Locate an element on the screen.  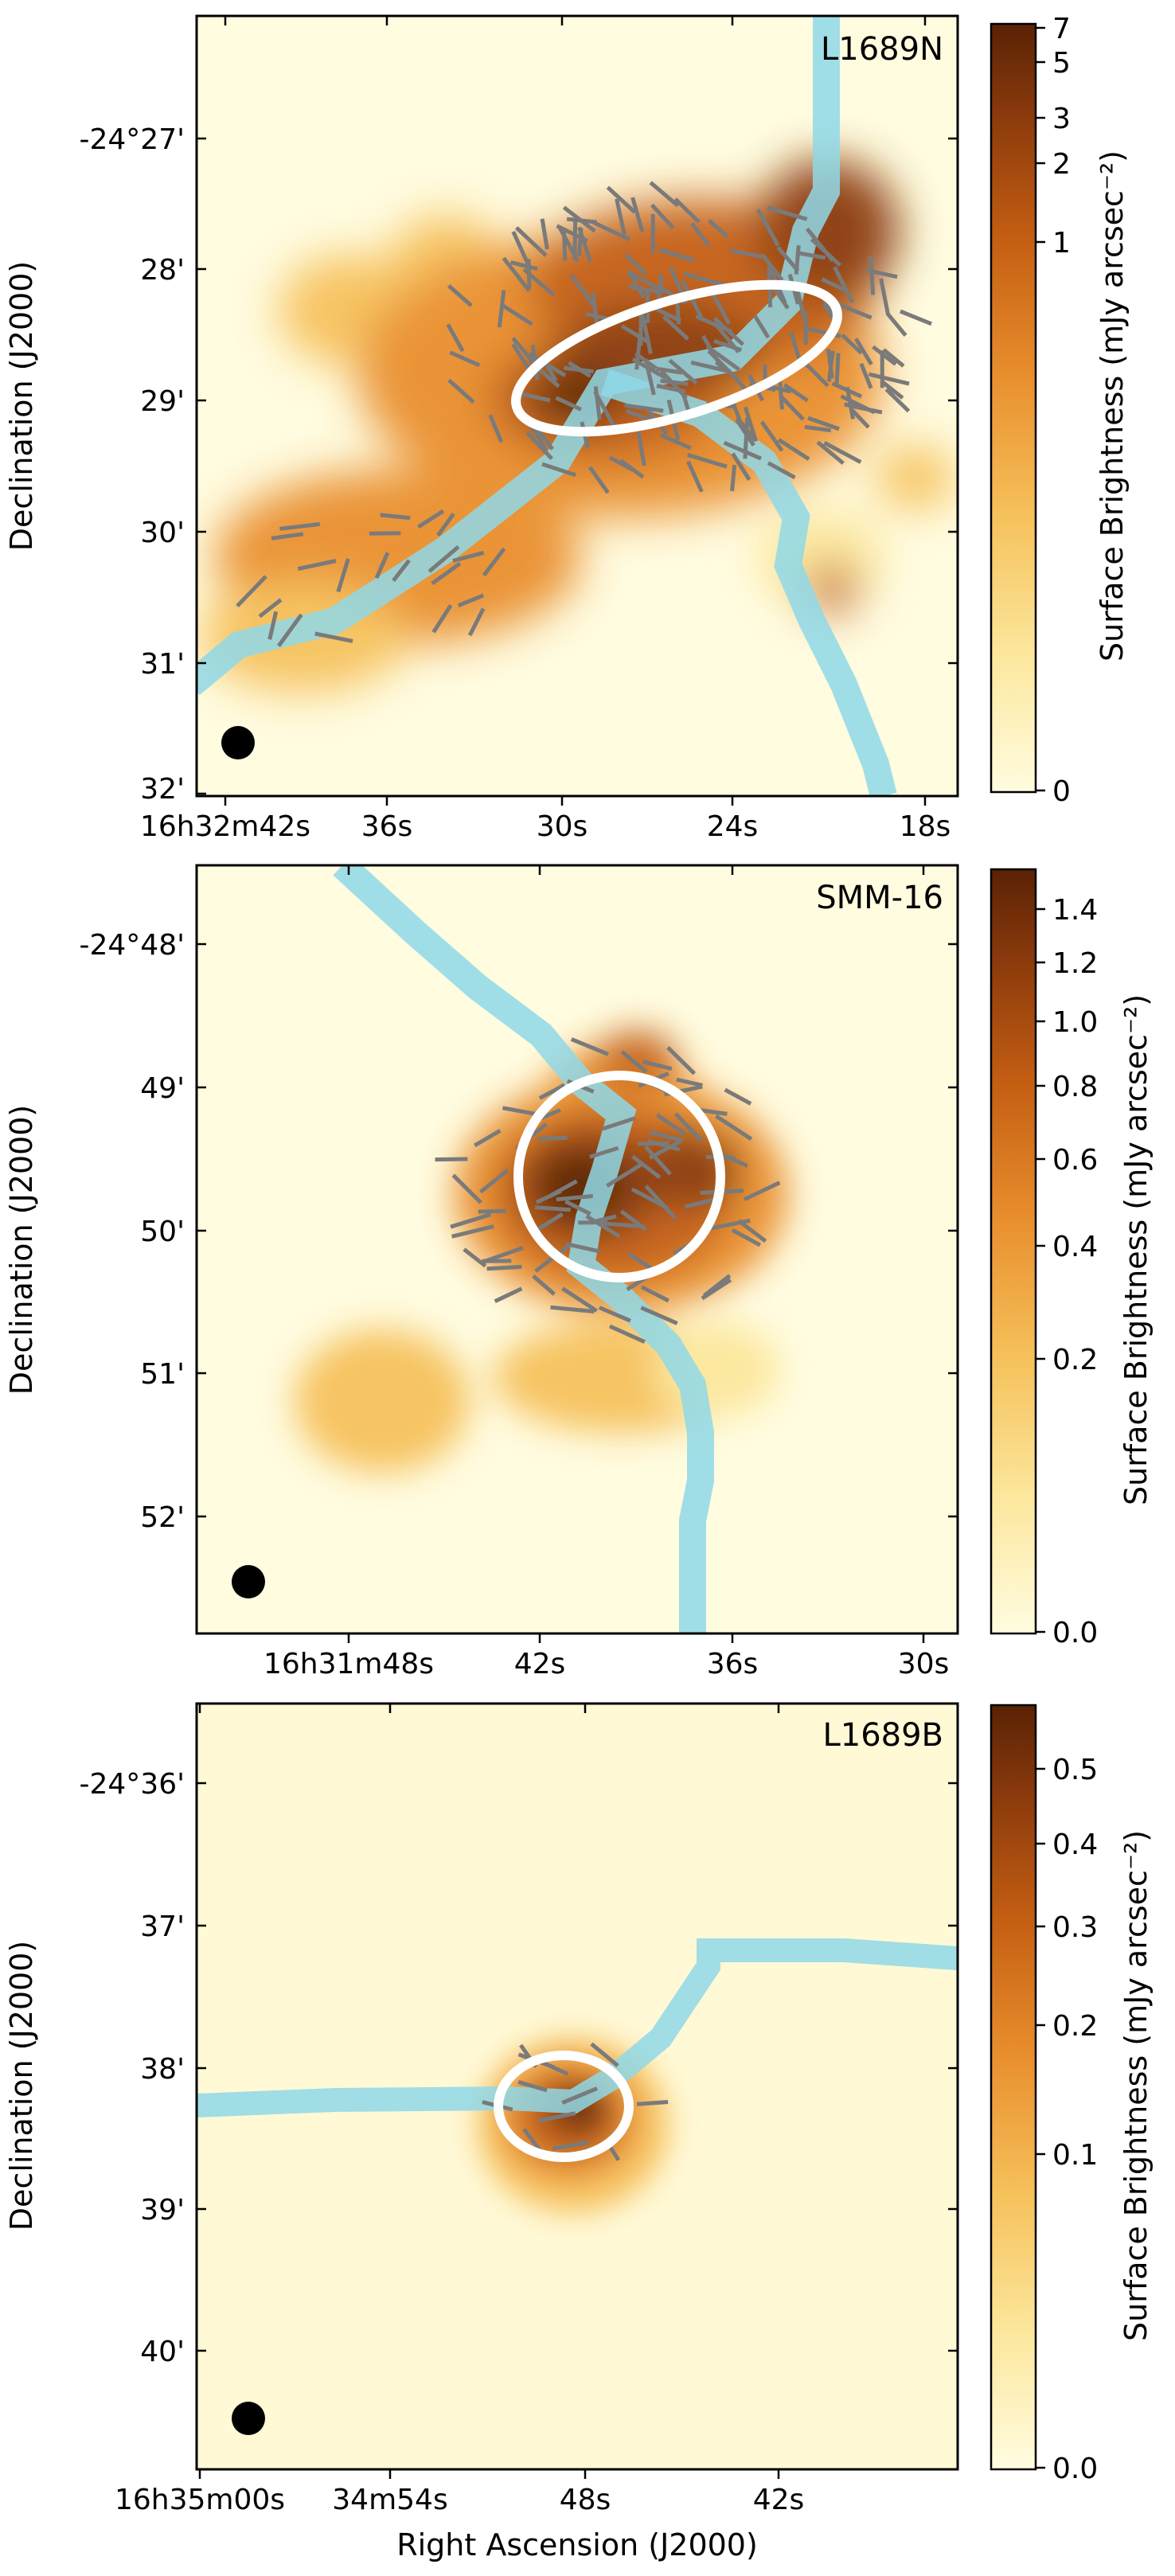
colorbar-label: Surface Brightness (mJy arcsec⁻²) is located at coordinates (1113, 406).